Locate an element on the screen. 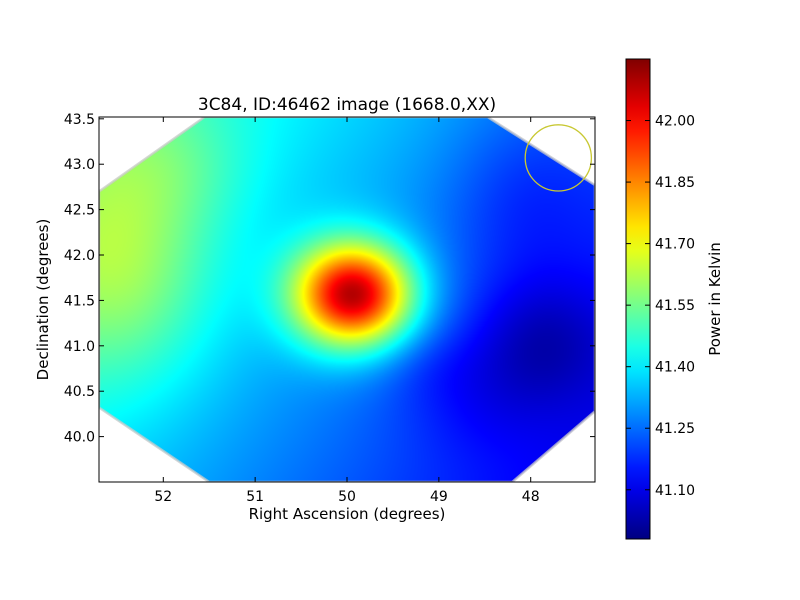  colorbar-tick-label: 41.55 is located at coordinates (675, 306).